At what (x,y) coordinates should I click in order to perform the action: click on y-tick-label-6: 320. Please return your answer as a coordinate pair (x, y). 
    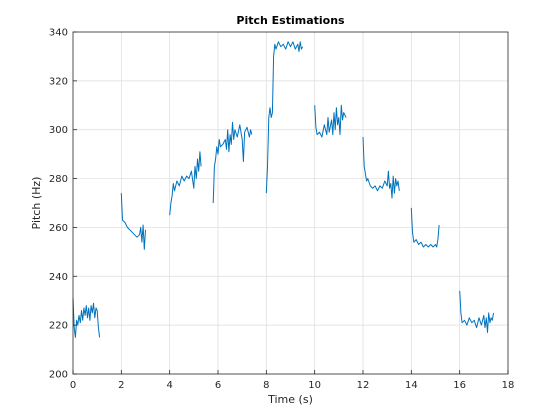
    Looking at the image, I should click on (58, 81).